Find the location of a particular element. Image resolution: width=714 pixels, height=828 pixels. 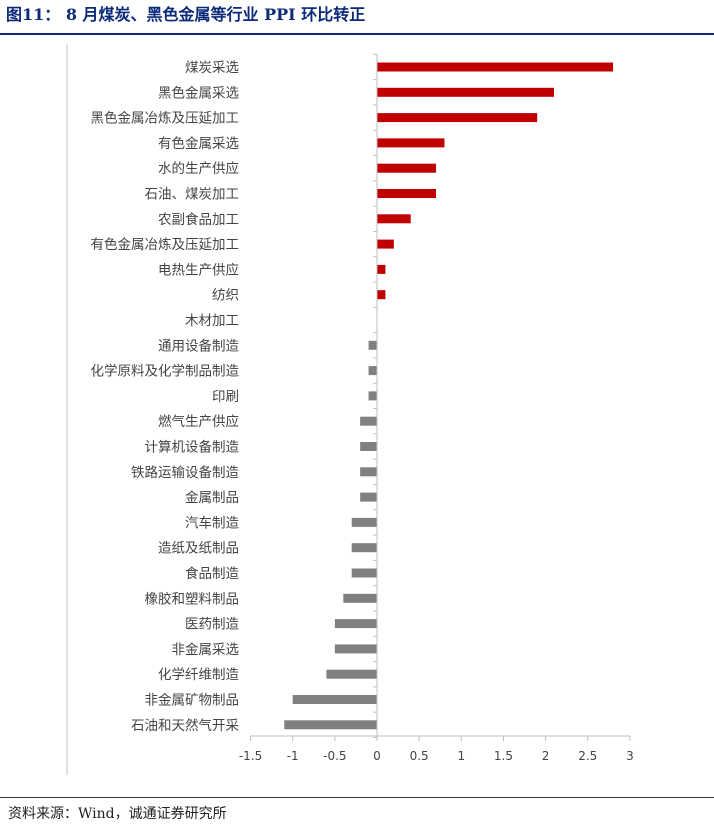

category-label: 食品制造 is located at coordinates (212, 573).